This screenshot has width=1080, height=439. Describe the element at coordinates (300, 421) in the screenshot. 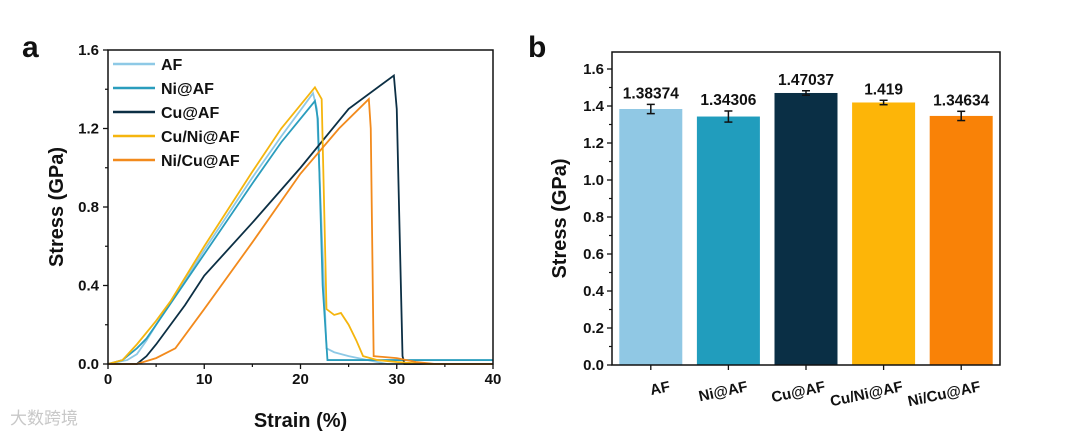

I see `x-axis-label: Strain (%)` at that location.